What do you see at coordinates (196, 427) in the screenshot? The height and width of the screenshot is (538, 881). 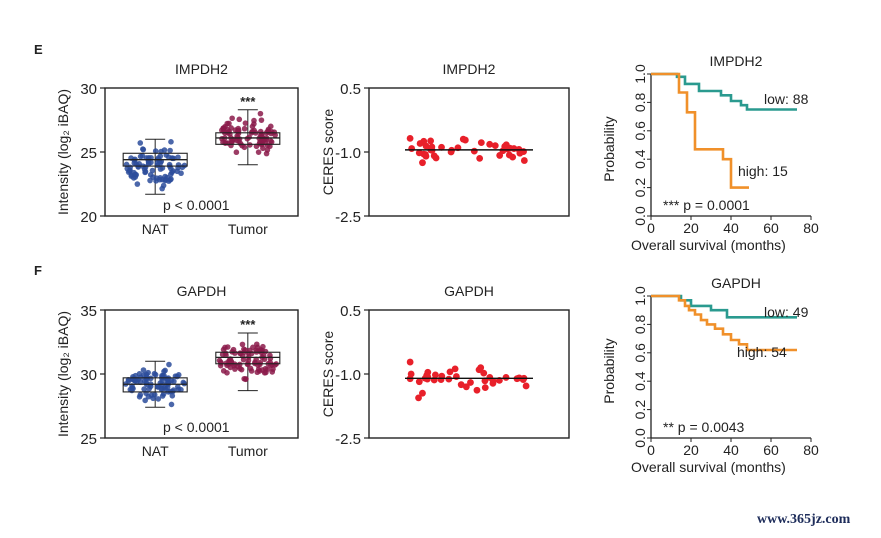 I see `p-value-annotation: p < 0.0001` at bounding box center [196, 427].